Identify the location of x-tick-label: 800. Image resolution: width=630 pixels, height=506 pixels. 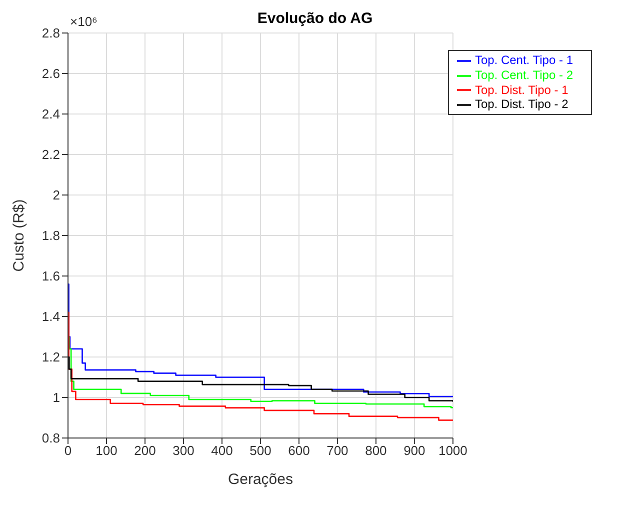
(376, 450).